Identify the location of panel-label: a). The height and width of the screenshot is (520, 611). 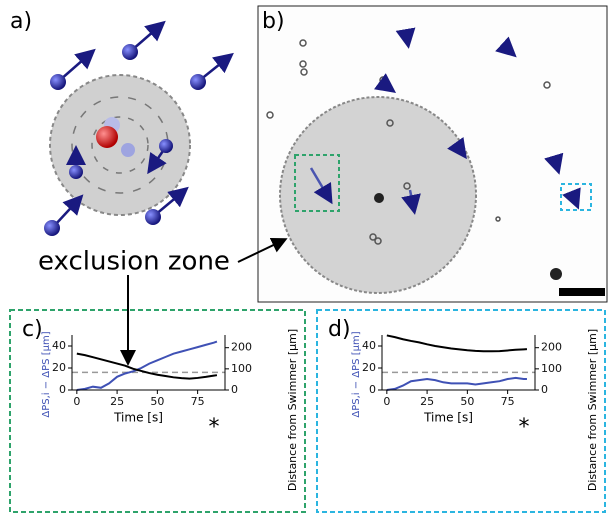
(21, 21).